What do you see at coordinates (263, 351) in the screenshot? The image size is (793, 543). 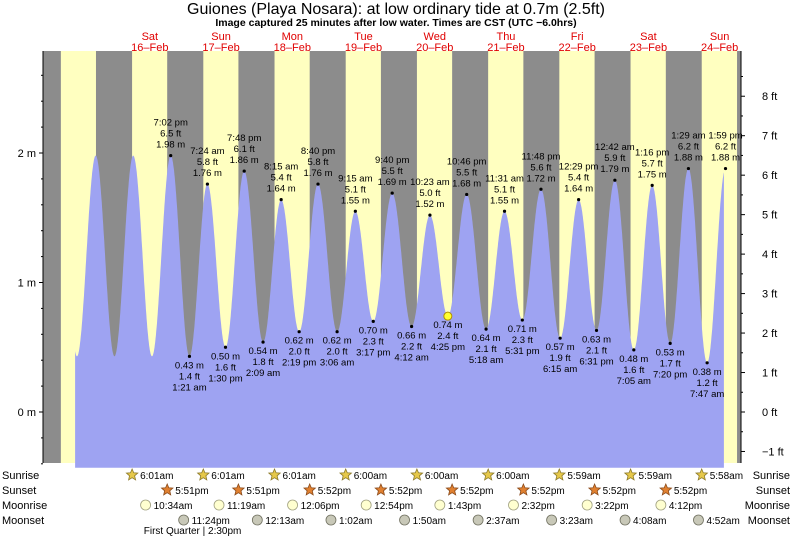 I see `low-tide-meters: 0.54 m` at bounding box center [263, 351].